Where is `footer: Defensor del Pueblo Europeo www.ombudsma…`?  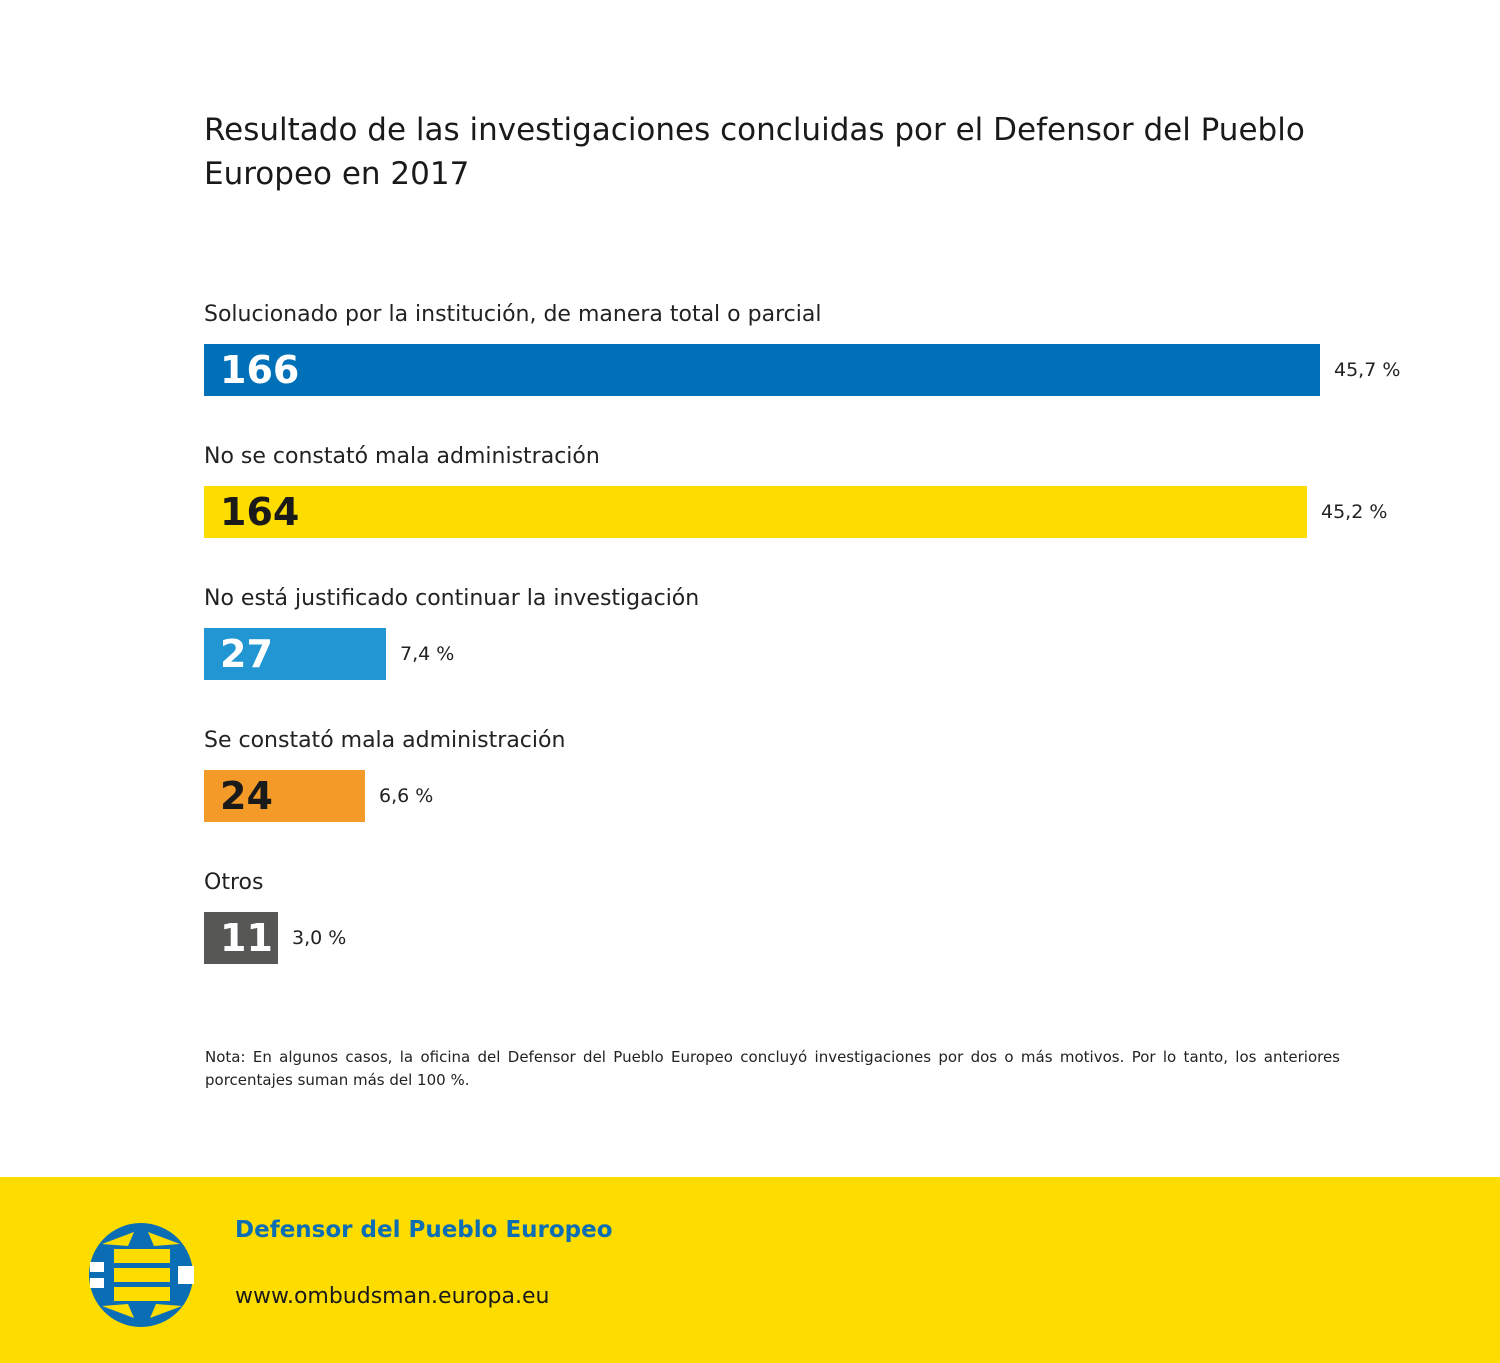
footer: Defensor del Pueblo Europeo www.ombudsma… is located at coordinates (750, 1270).